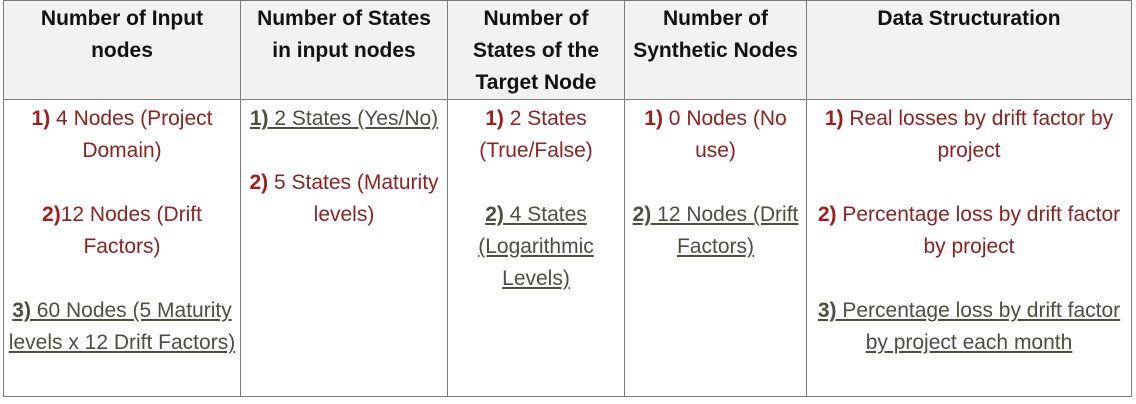 This screenshot has width=1136, height=404. I want to click on list-item: 2) 12 Nodes (Drift Factors), so click(715, 231).